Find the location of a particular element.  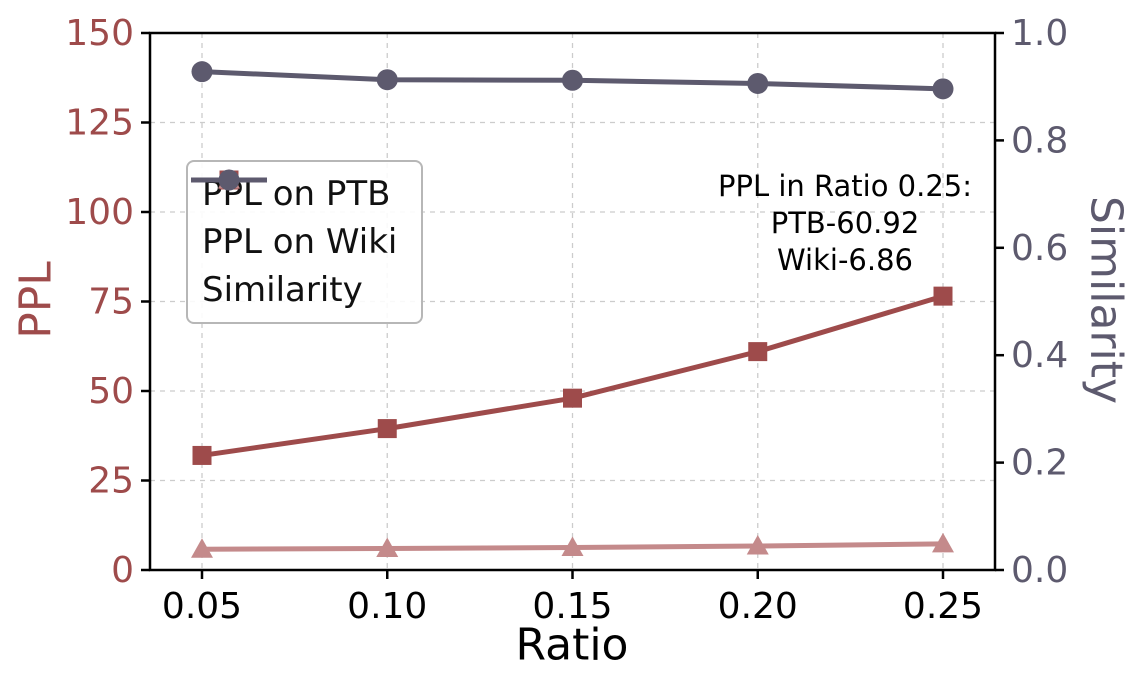

x-axis-label: Ratio is located at coordinates (572, 645).